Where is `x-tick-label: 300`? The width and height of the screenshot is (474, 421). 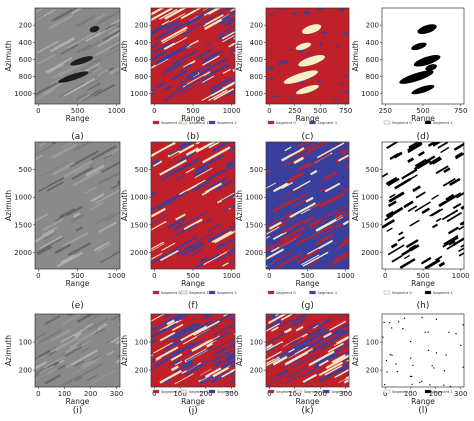 x-tick-label: 300 is located at coordinates (345, 394).